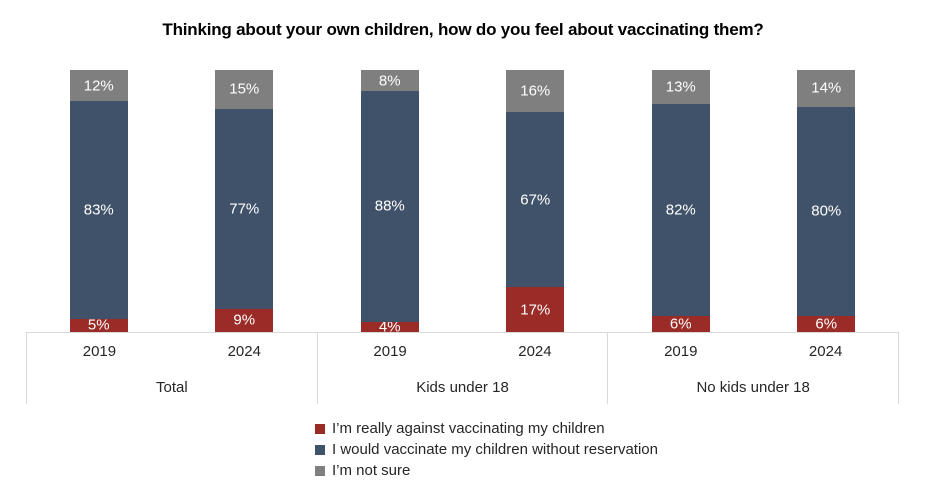 The height and width of the screenshot is (496, 926). I want to click on group-tick-label: Kids under 18, so click(462, 387).